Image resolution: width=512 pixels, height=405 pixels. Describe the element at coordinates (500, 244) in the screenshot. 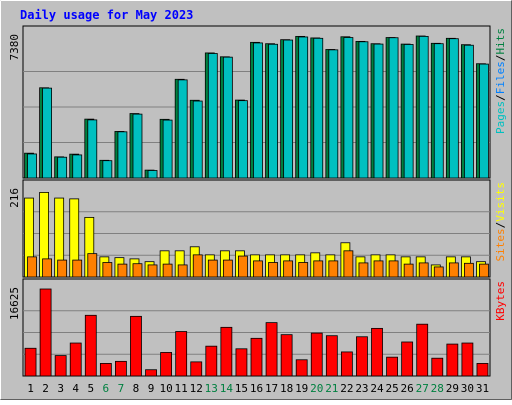

I see `legend-entry: Sites` at that location.